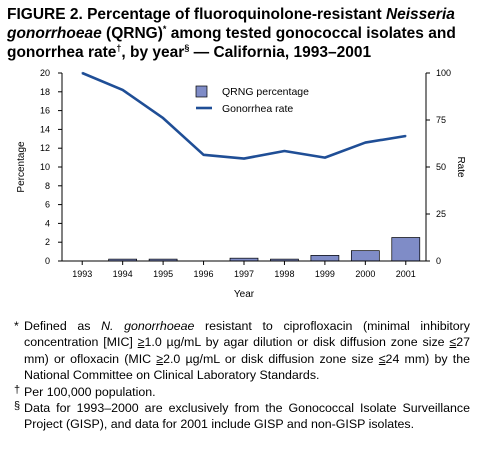 The height and width of the screenshot is (455, 488). What do you see at coordinates (365, 274) in the screenshot?
I see `x-tick-label: 2000` at bounding box center [365, 274].